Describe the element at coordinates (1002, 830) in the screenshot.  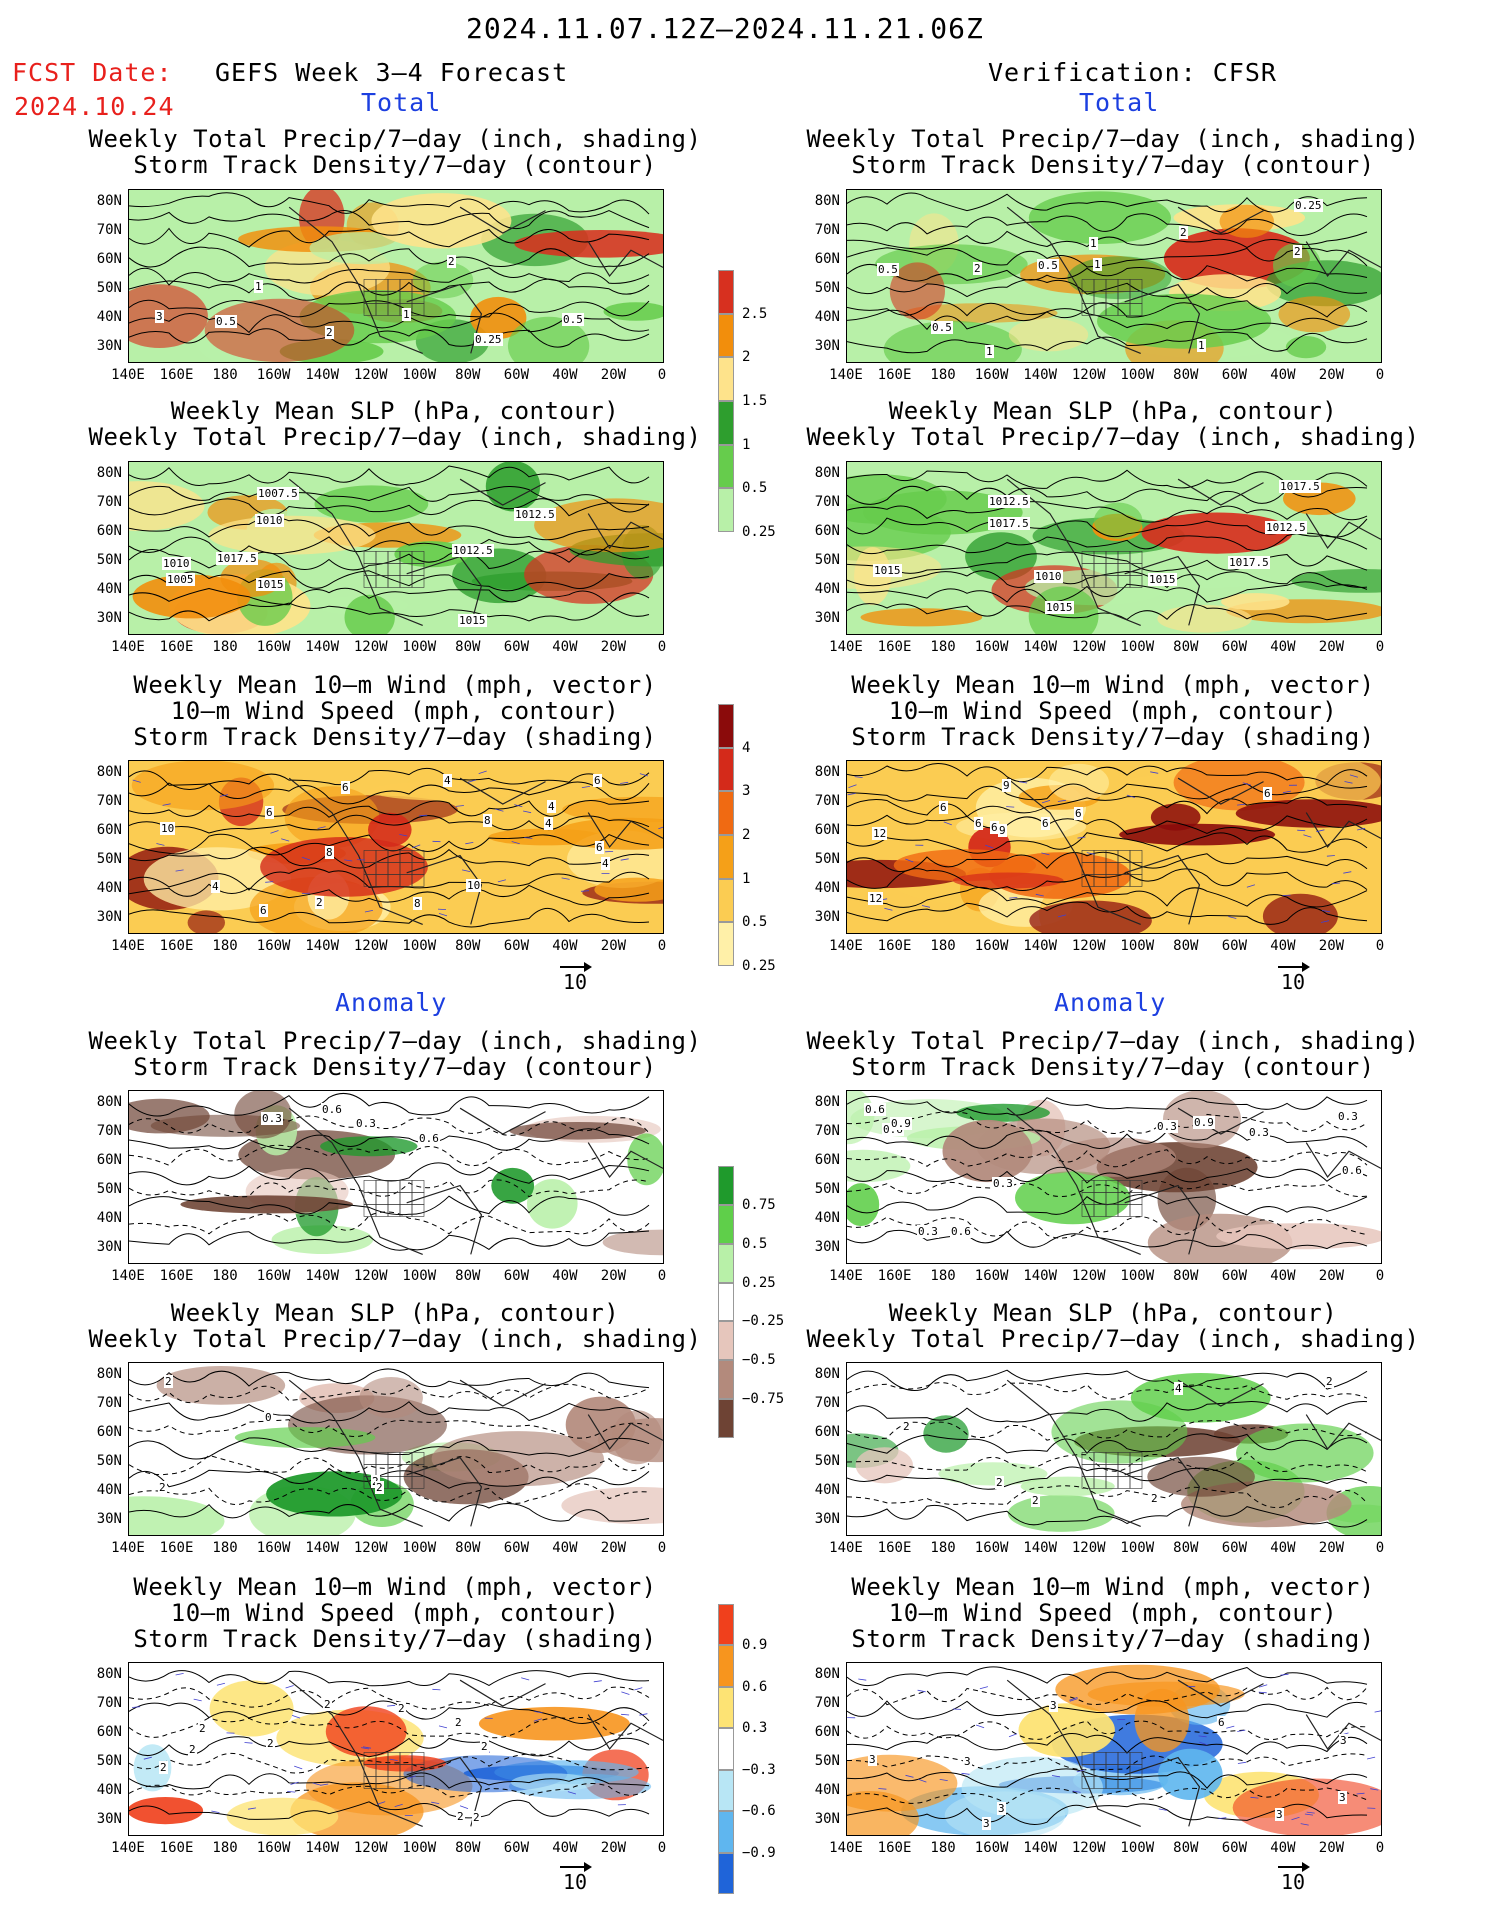
I see `contour-label: 9` at that location.